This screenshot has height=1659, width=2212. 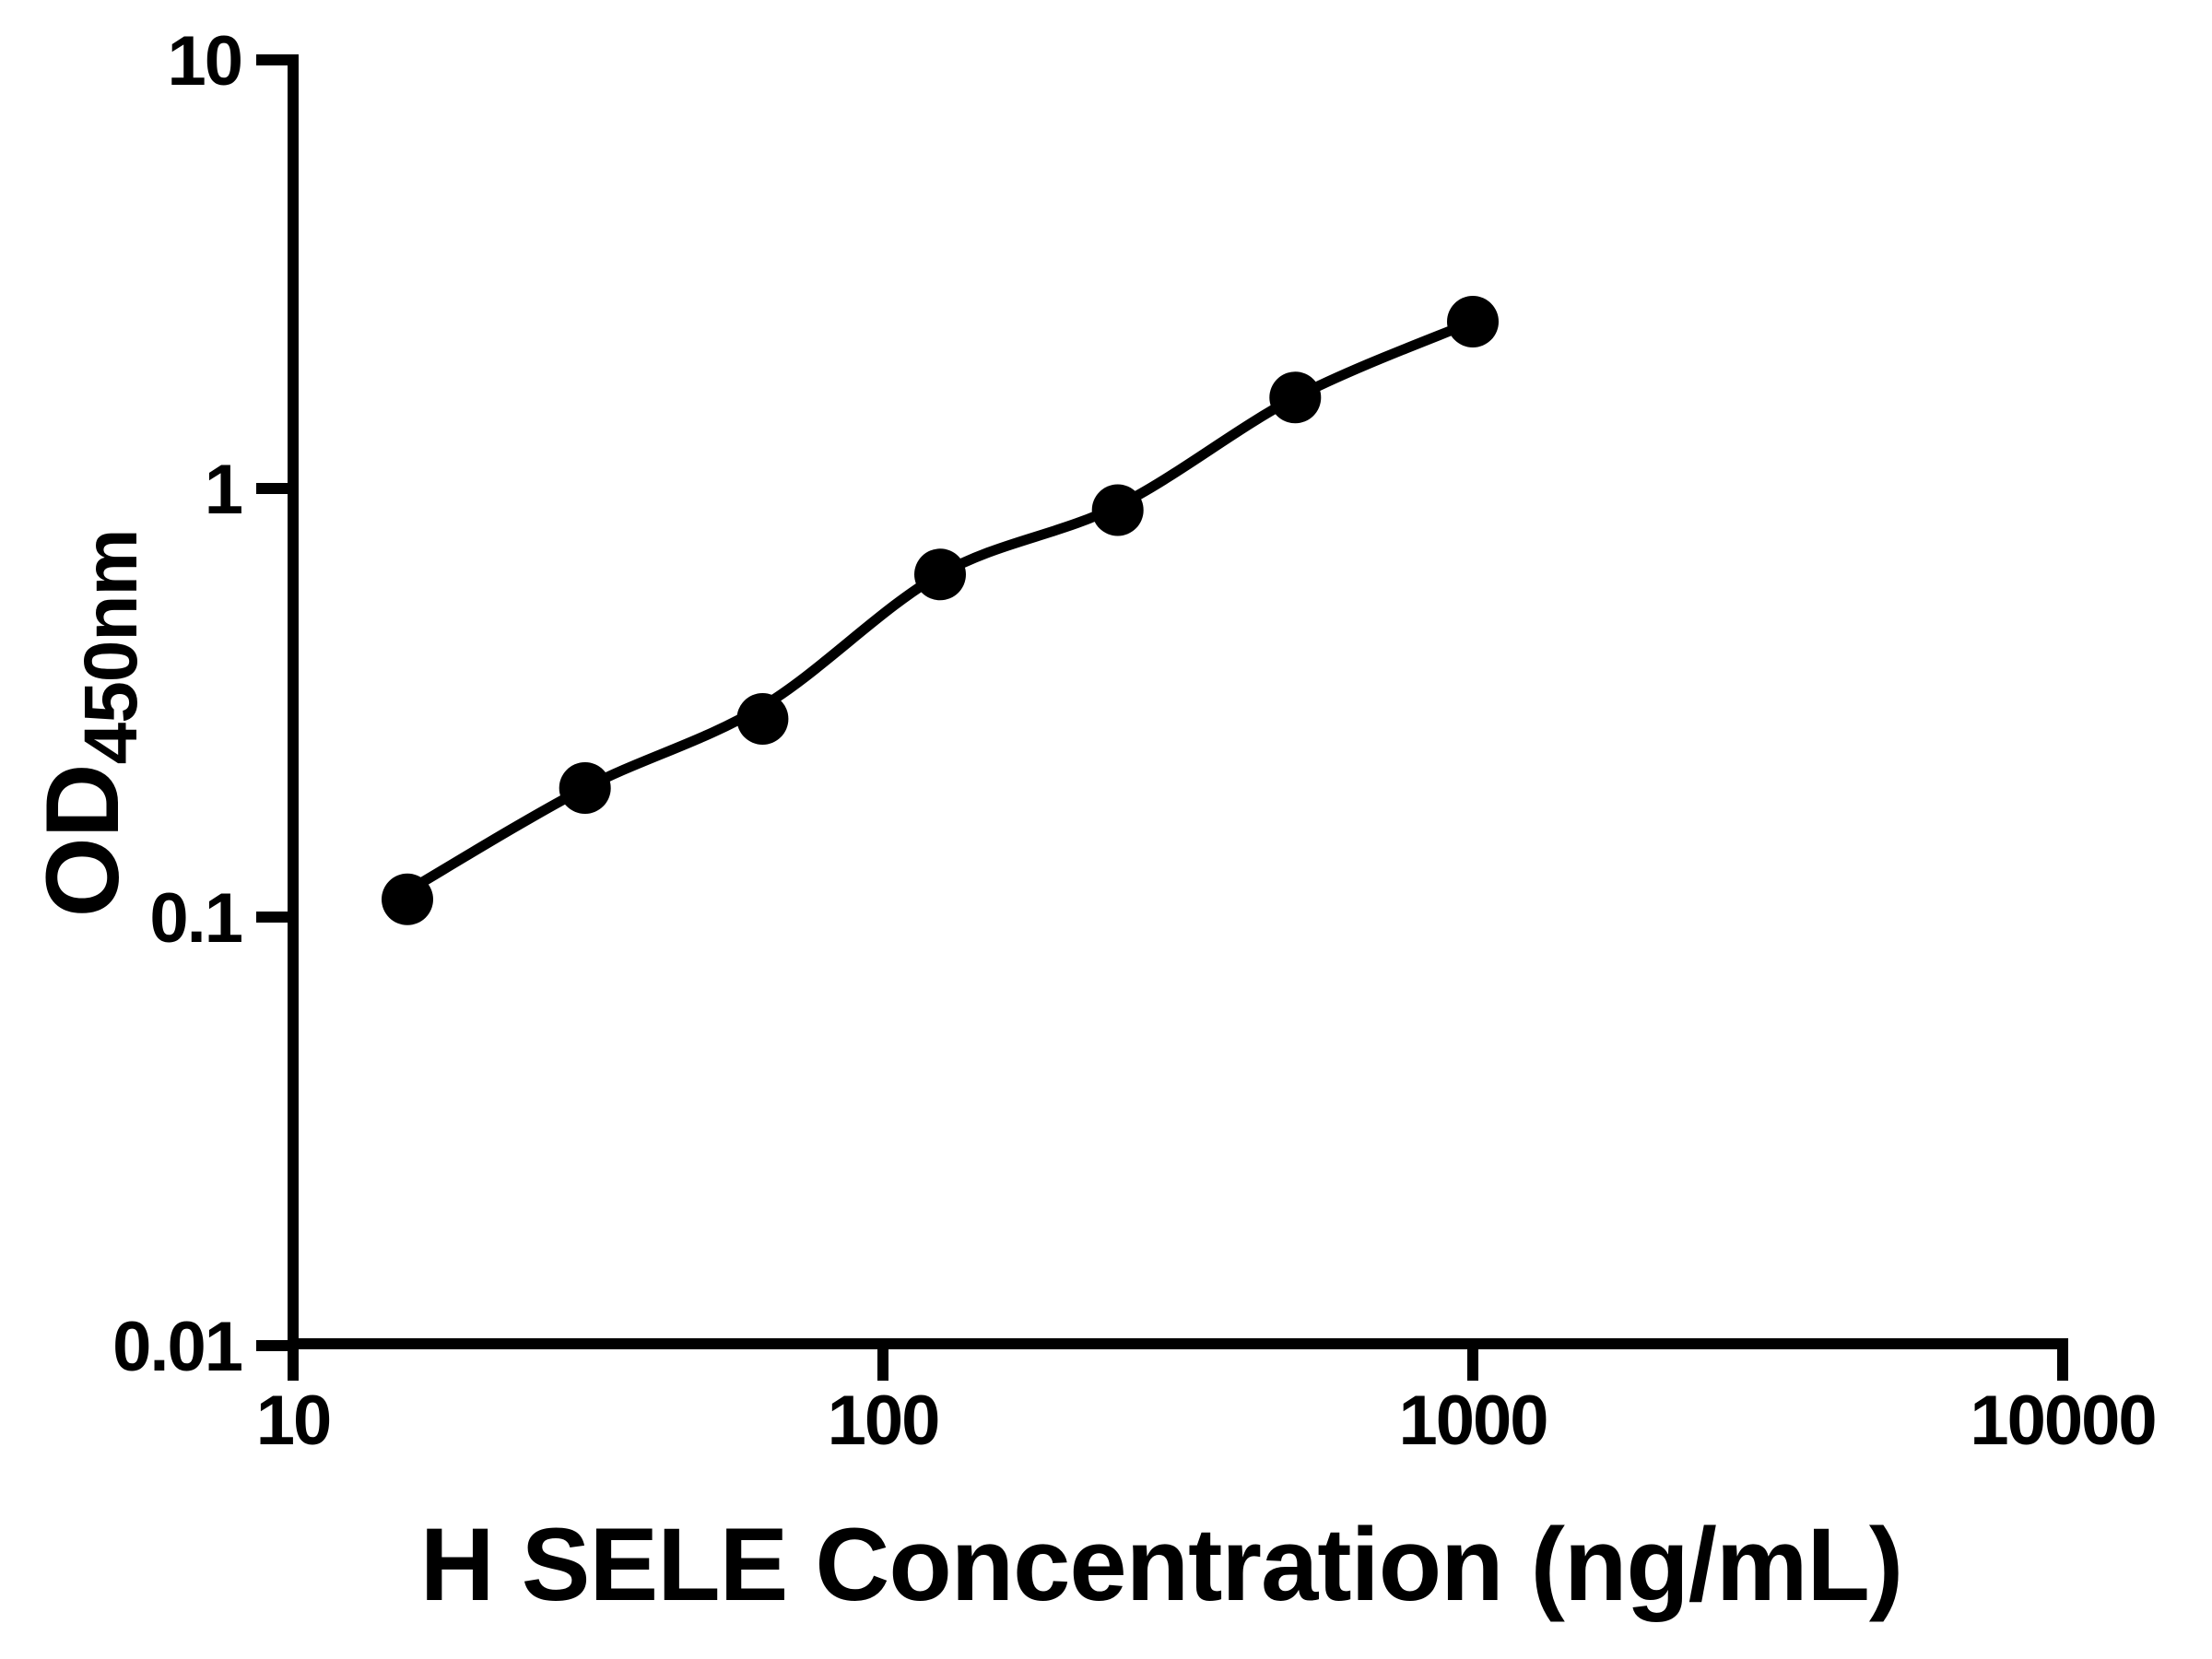 What do you see at coordinates (223, 490) in the screenshot?
I see `y-tick-label: 1` at bounding box center [223, 490].